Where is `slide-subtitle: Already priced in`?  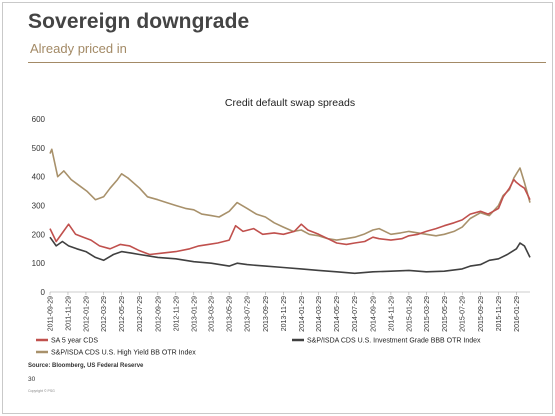
slide-subtitle: Already priced in is located at coordinates (78, 48).